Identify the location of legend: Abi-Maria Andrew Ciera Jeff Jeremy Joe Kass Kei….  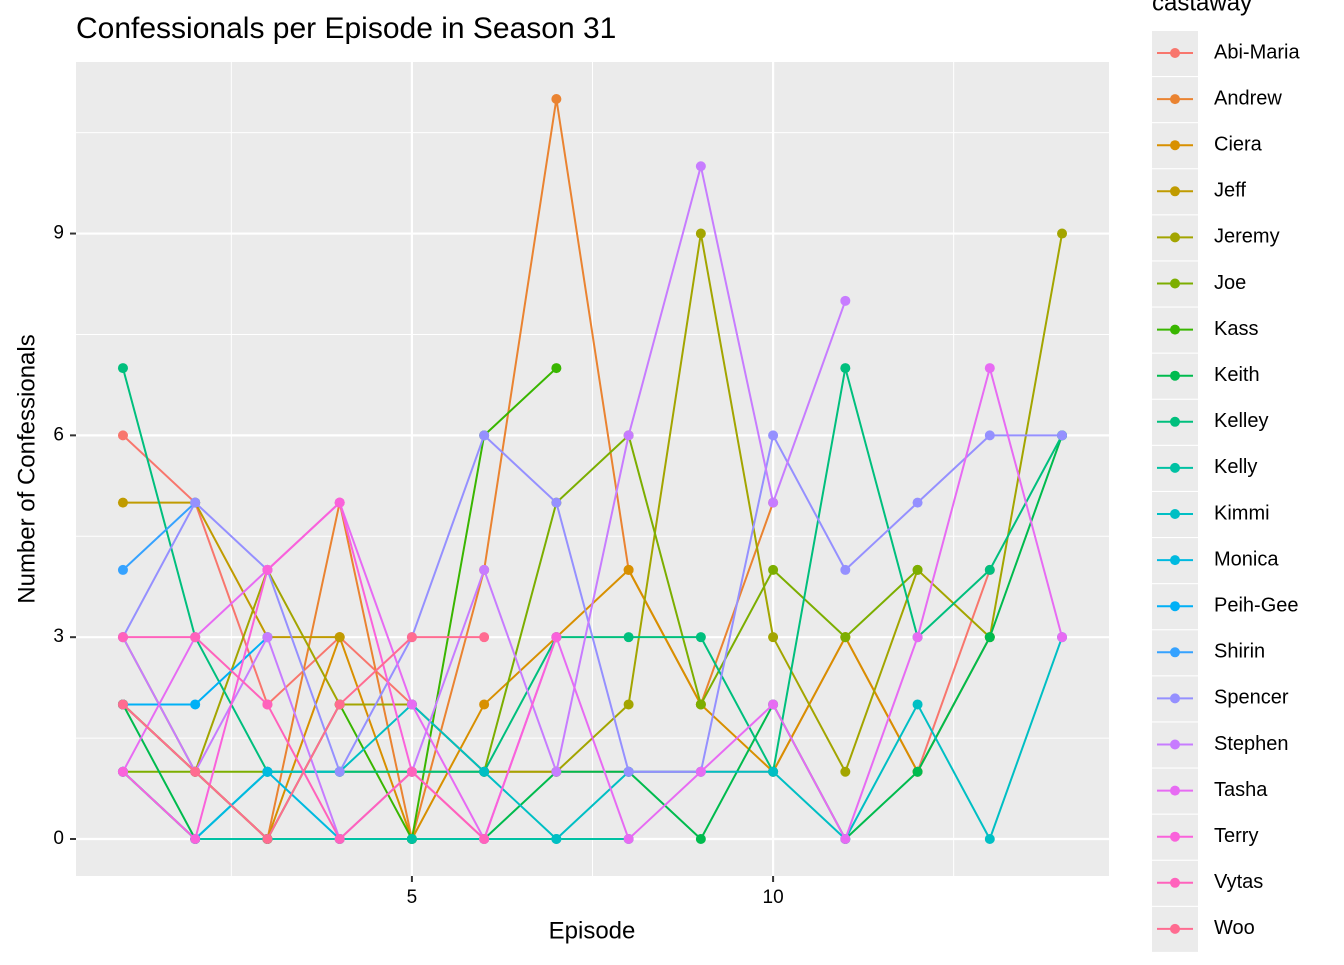
(1226, 491).